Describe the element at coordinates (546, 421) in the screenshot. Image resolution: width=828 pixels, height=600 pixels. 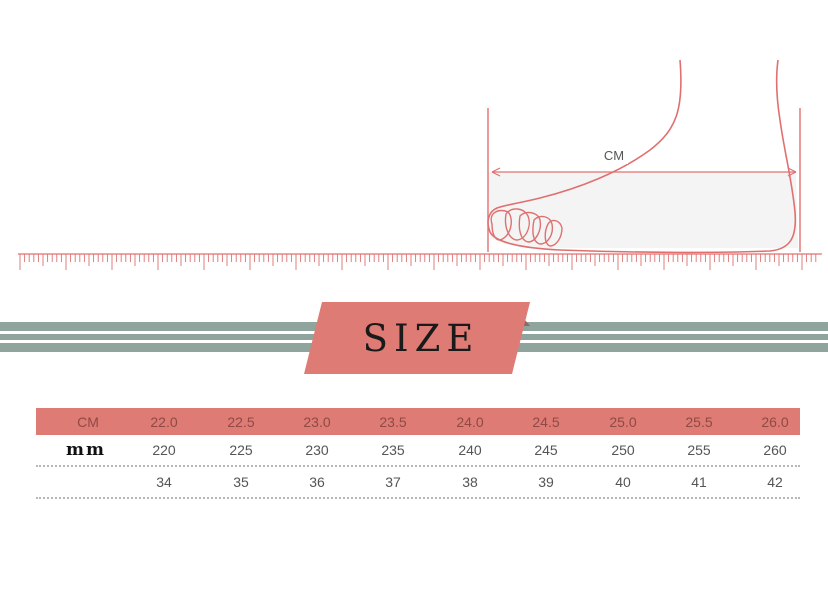
I see `cm-cell: 24.5` at that location.